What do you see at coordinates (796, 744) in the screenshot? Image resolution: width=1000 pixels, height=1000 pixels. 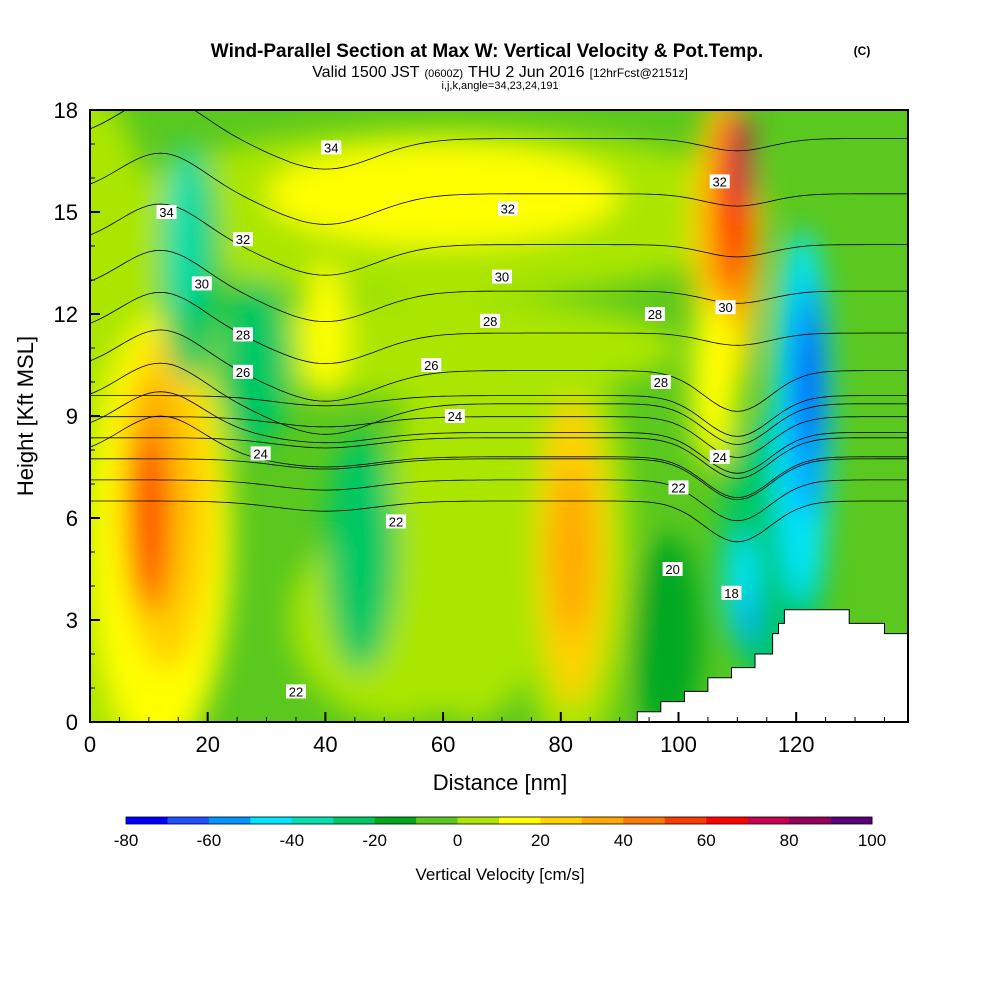 I see `x-tick-label: 120` at bounding box center [796, 744].